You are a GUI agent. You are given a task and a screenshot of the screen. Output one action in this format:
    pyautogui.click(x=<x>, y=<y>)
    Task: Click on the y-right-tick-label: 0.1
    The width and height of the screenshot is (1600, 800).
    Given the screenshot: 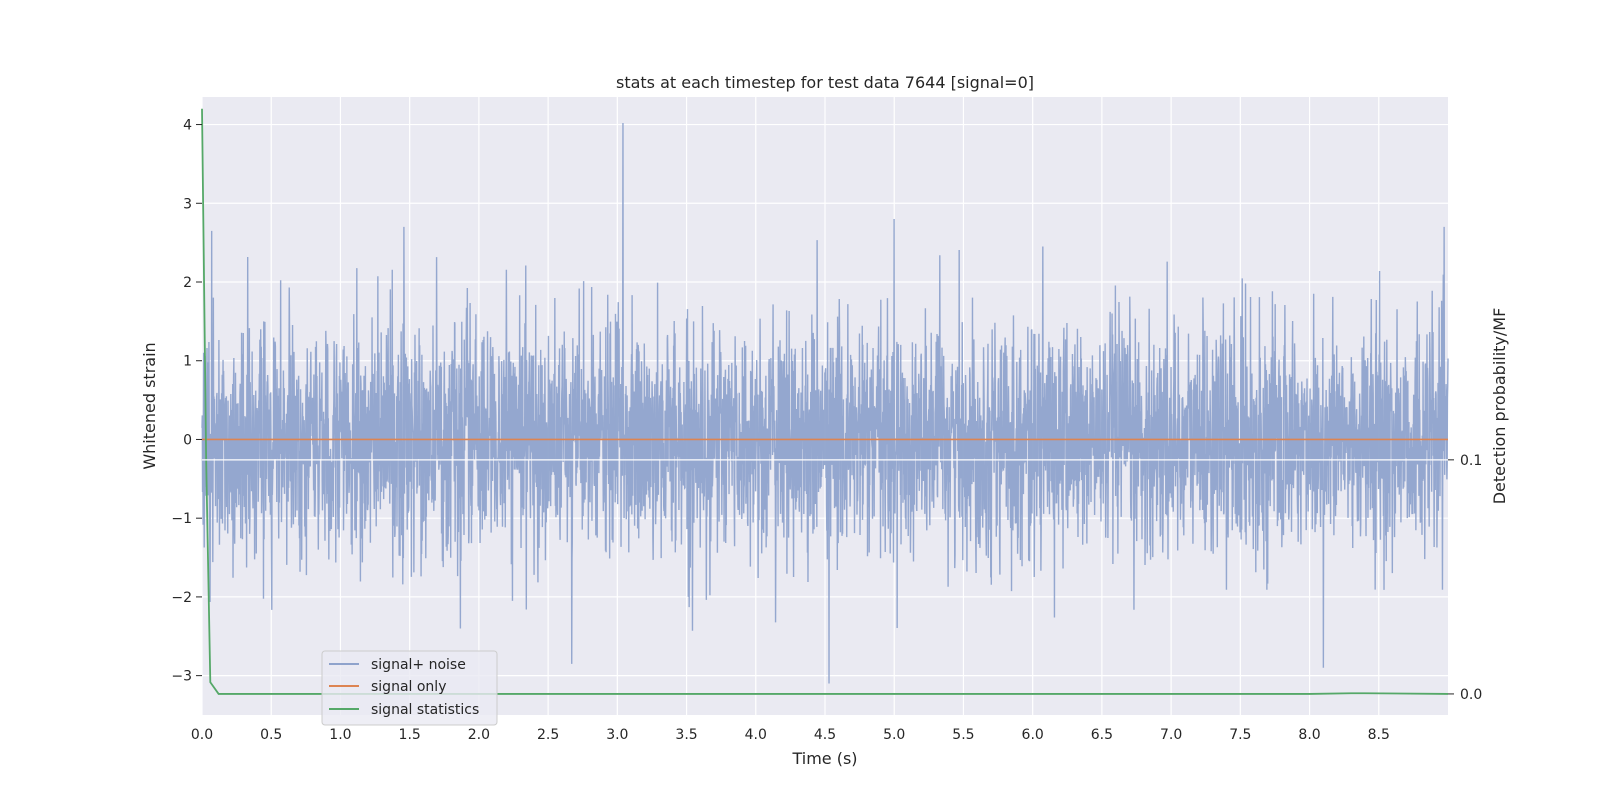 What is the action you would take?
    pyautogui.click(x=1471, y=461)
    